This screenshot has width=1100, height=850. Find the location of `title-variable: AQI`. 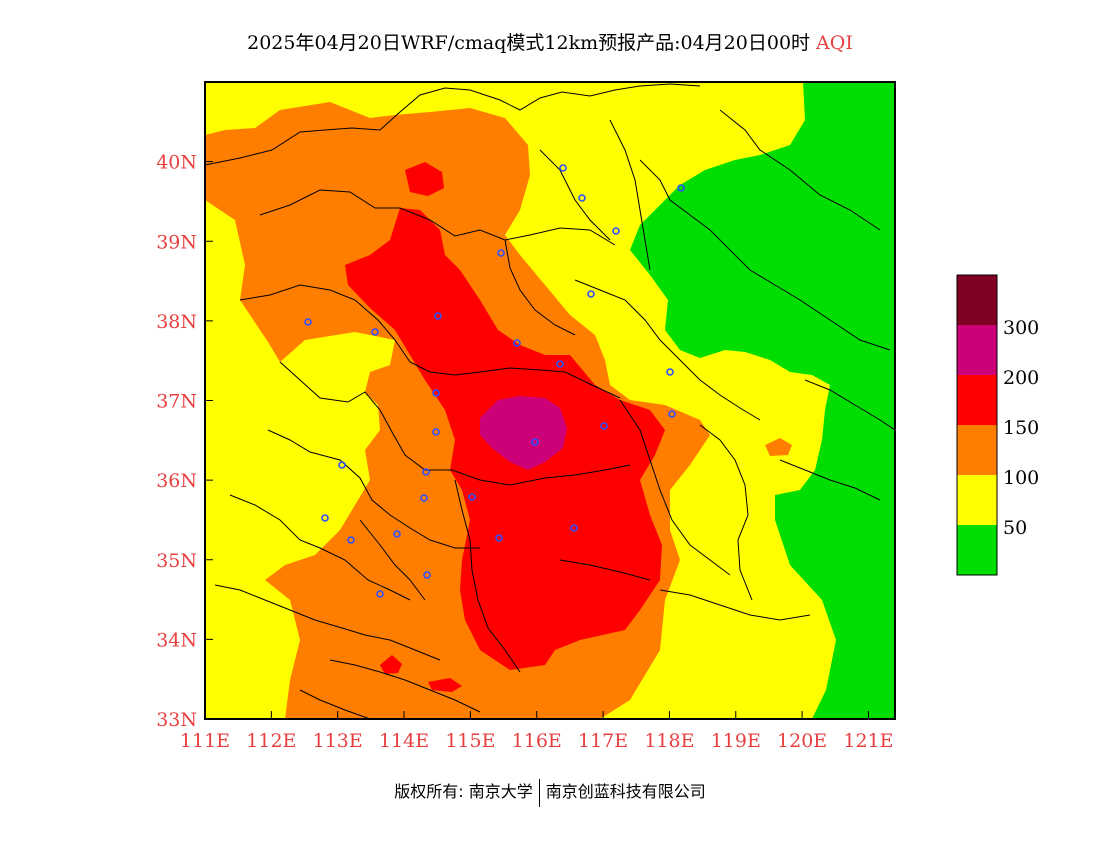

title-variable: AQI is located at coordinates (834, 43).